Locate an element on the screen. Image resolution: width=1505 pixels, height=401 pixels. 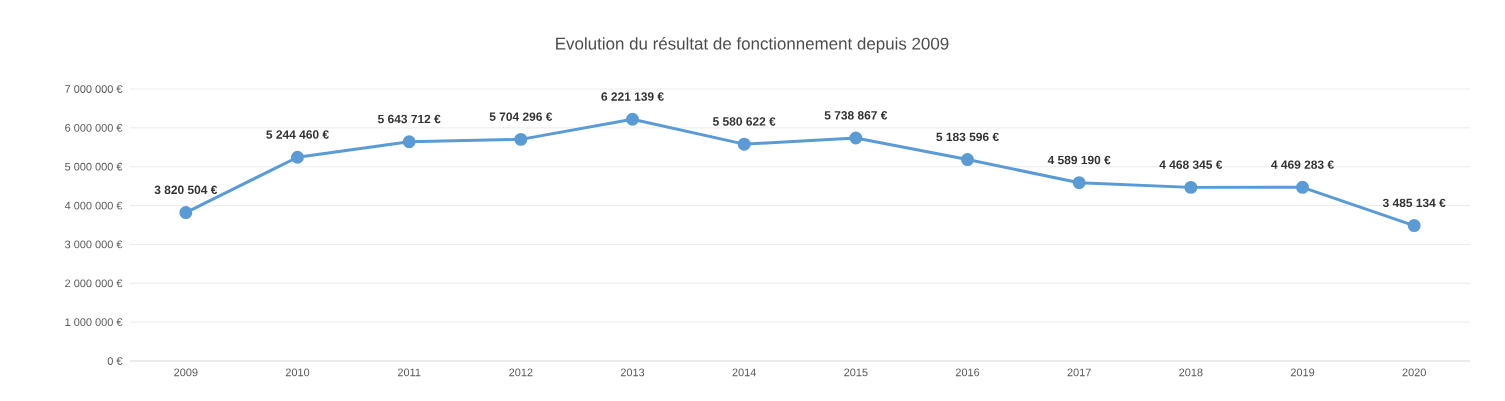
data-label: 5 183 596 € is located at coordinates (967, 137).